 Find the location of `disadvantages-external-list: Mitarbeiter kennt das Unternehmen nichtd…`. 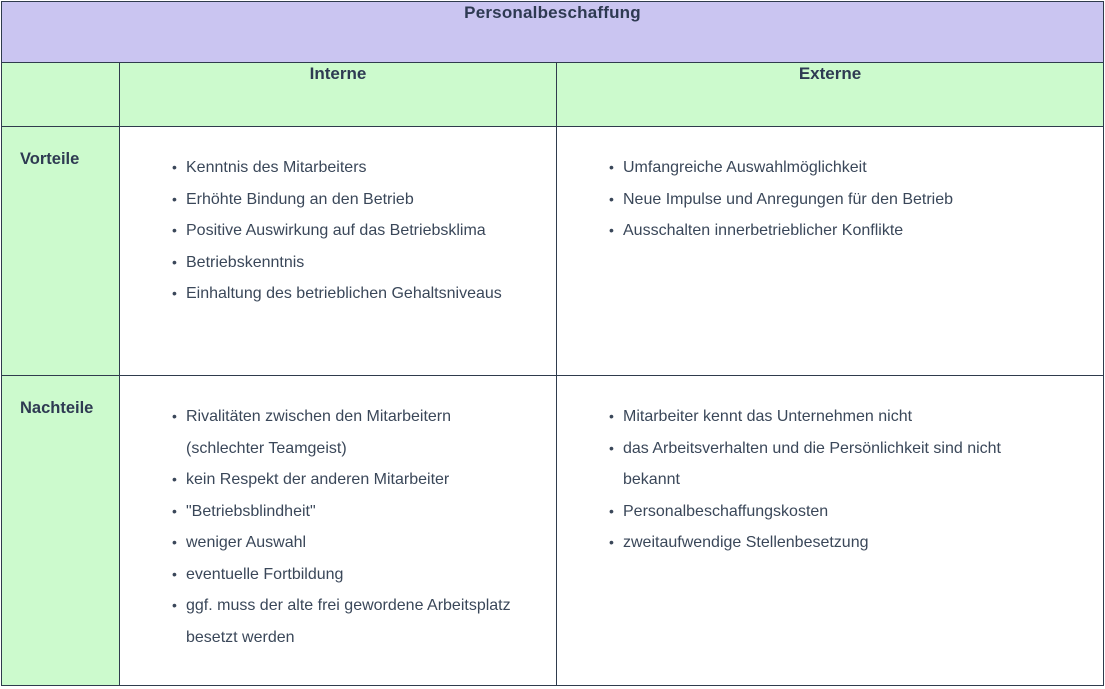

disadvantages-external-list: Mitarbeiter kennt das Unternehmen nichtd… is located at coordinates (833, 480).